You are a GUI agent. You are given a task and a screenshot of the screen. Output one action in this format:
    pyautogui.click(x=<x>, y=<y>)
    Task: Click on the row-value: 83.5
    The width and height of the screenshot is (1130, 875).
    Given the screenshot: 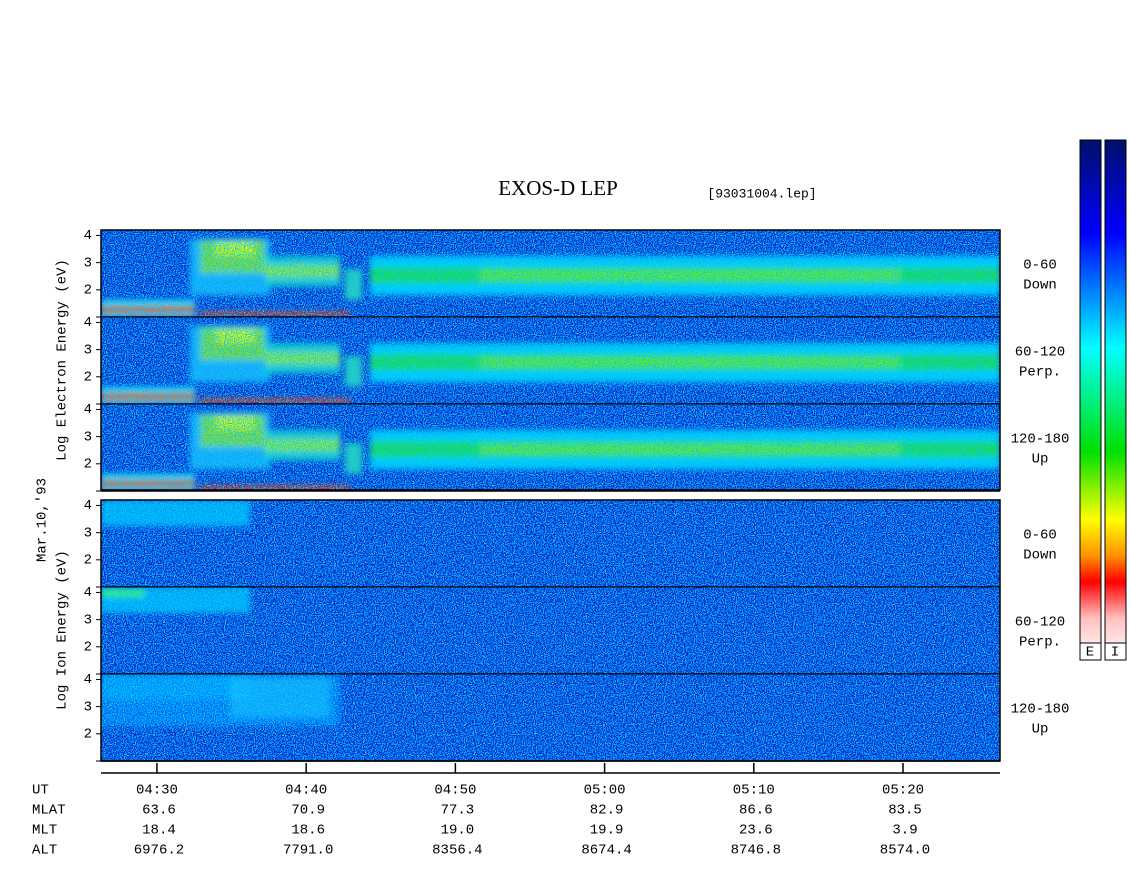 What is the action you would take?
    pyautogui.click(x=905, y=811)
    